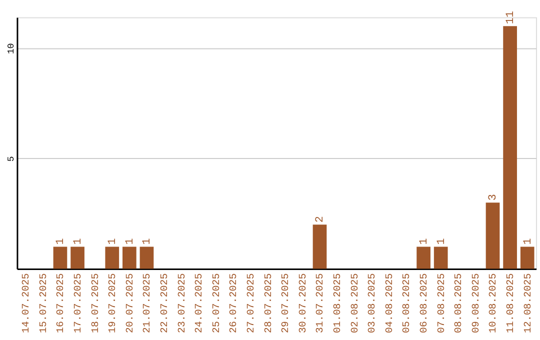  What do you see at coordinates (389, 303) in the screenshot?
I see `x-tick-label: 04.08.2025` at bounding box center [389, 303].